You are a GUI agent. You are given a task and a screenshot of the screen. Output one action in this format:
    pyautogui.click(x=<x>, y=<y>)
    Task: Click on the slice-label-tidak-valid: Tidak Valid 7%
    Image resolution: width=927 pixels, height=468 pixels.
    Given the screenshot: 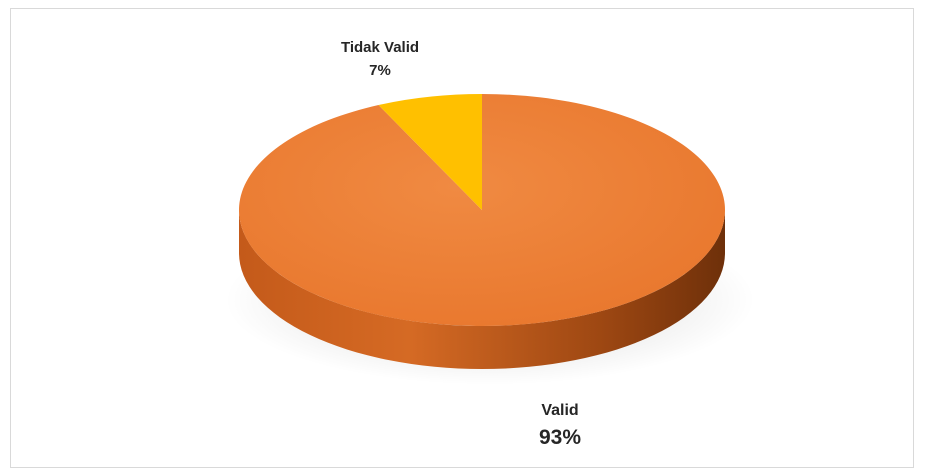 What is the action you would take?
    pyautogui.click(x=380, y=59)
    